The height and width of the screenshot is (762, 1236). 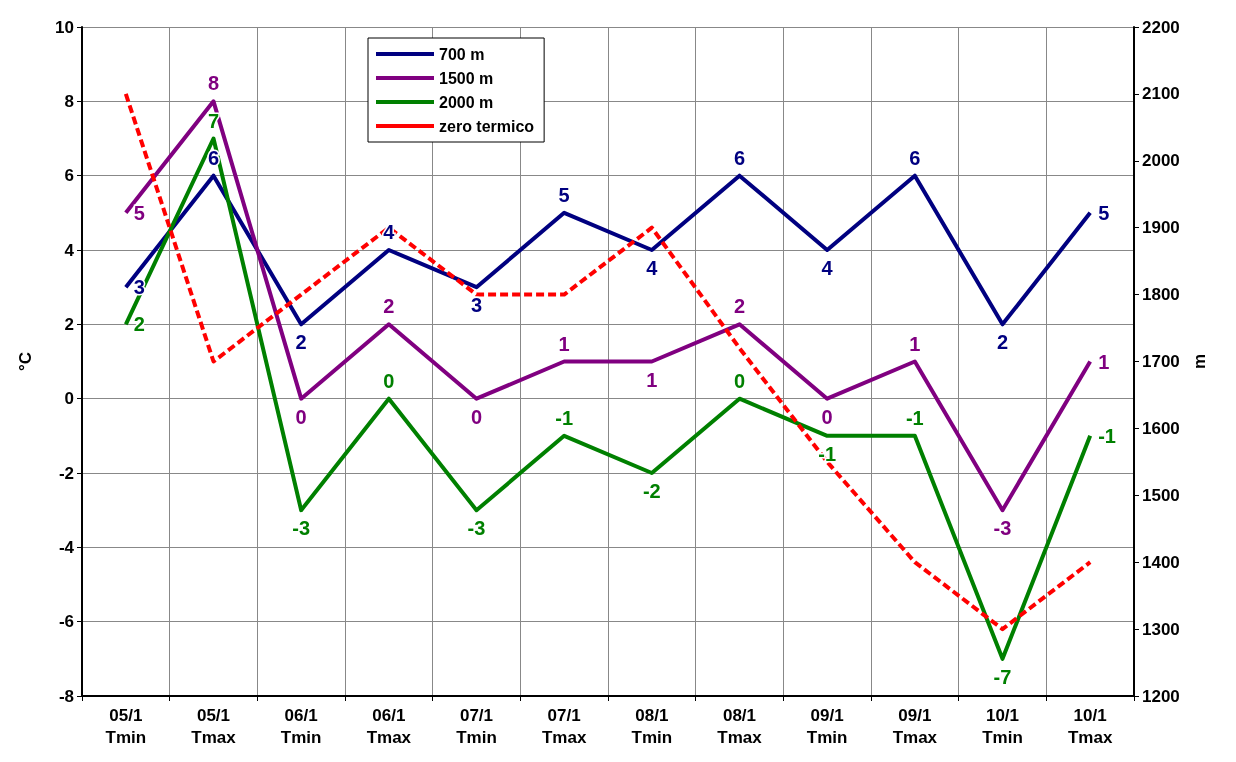 I want to click on y2-tick-label: 1500, so click(x=1161, y=495).